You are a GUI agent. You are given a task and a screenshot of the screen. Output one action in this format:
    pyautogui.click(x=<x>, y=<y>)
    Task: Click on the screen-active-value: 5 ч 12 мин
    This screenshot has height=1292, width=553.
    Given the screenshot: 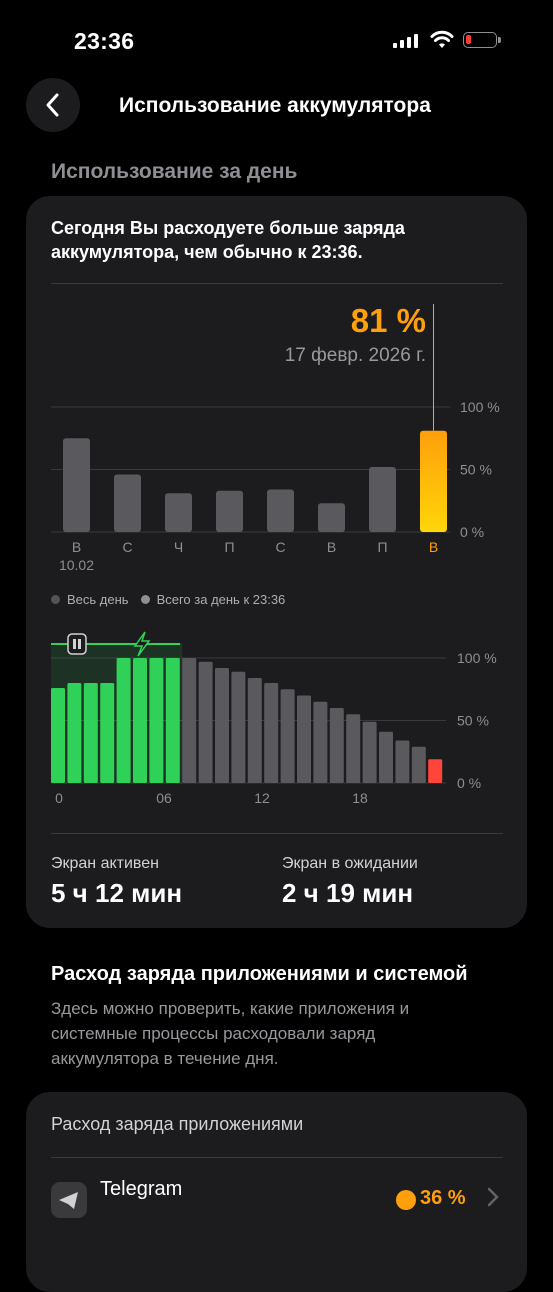 What is the action you would take?
    pyautogui.click(x=117, y=893)
    